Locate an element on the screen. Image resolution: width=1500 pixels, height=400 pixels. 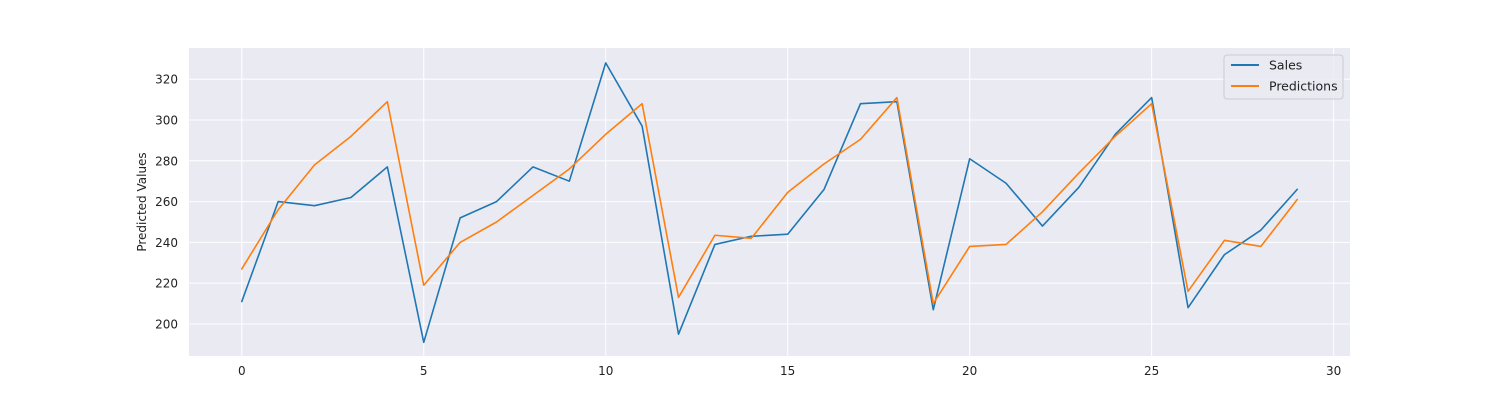
y-tick-label: 320 is located at coordinates (166, 80).